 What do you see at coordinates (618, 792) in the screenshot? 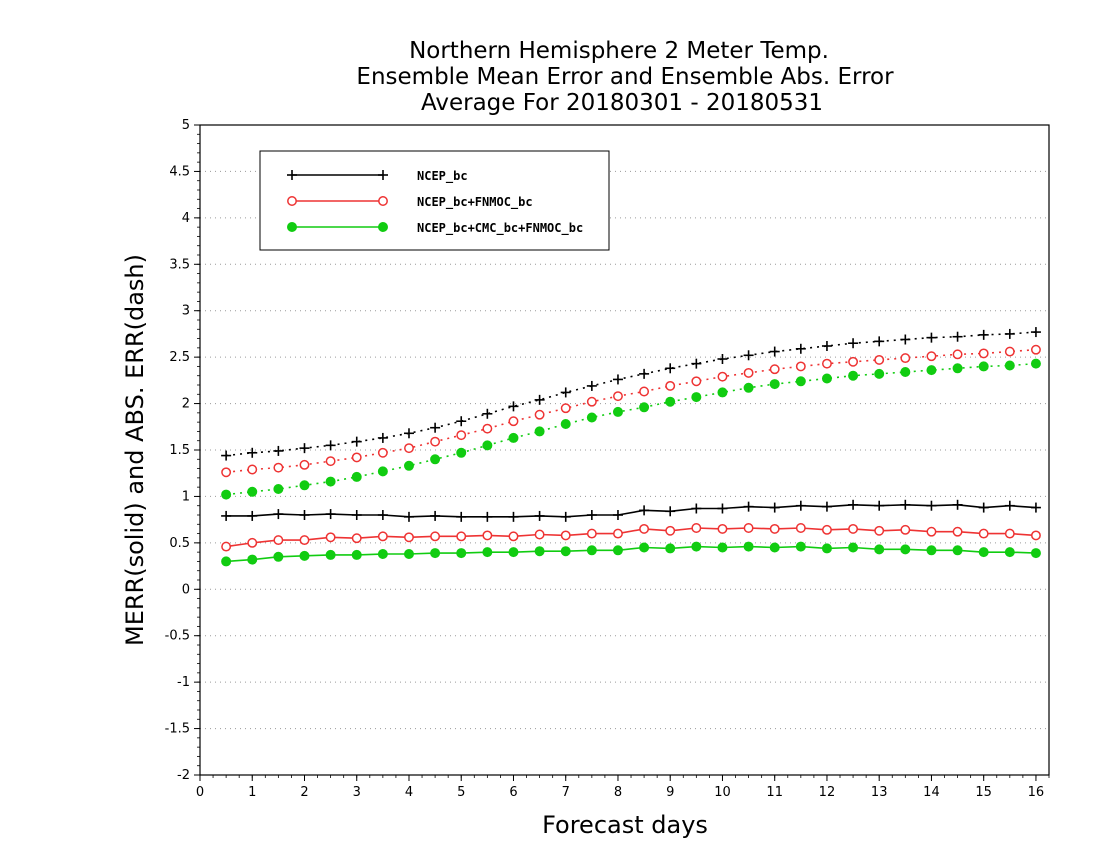
I see `x-tick-label: 8` at bounding box center [618, 792].